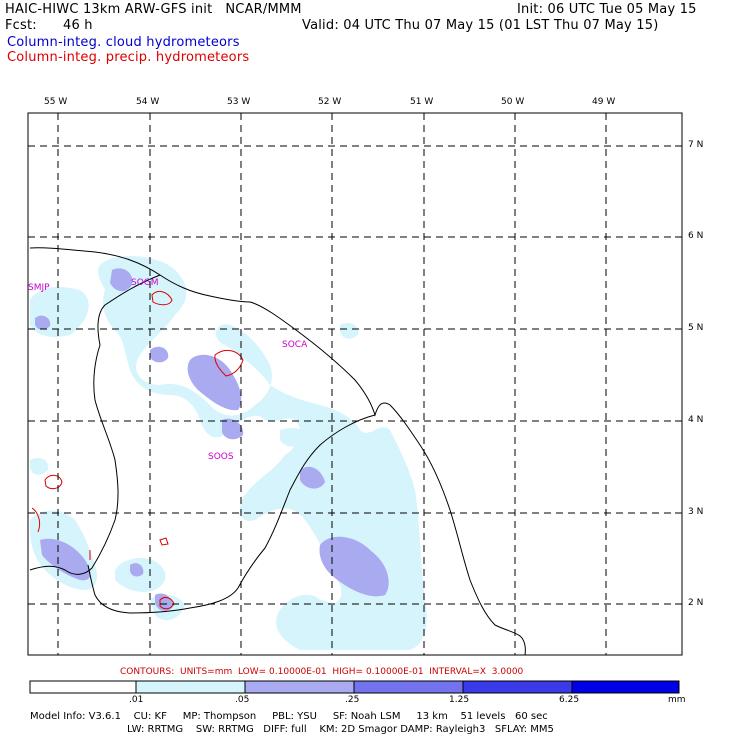 This screenshot has height=740, width=740. Describe the element at coordinates (148, 102) in the screenshot. I see `lon-label-54w: 54 W` at that location.